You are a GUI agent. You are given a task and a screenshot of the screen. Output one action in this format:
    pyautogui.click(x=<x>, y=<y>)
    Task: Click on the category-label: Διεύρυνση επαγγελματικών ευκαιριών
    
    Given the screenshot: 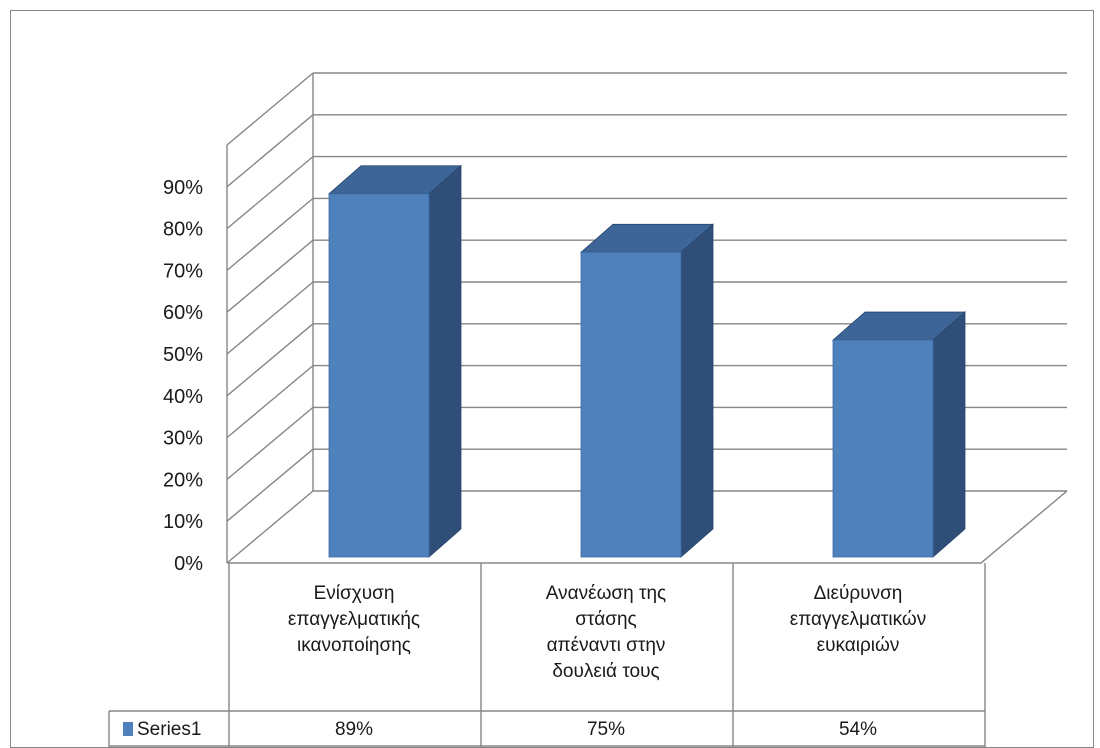 What is the action you would take?
    pyautogui.click(x=858, y=620)
    